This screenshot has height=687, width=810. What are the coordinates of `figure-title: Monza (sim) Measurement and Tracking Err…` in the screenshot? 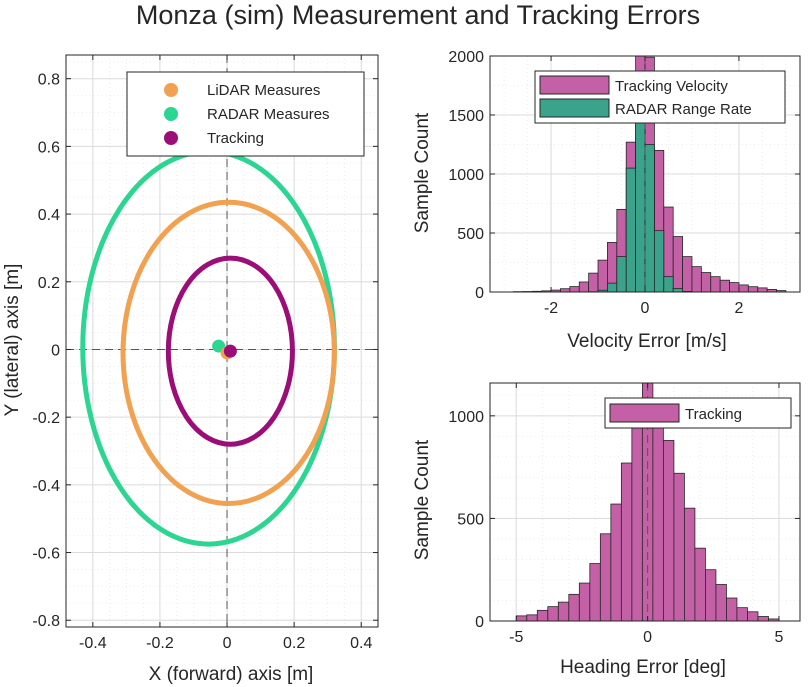 It's located at (418, 15).